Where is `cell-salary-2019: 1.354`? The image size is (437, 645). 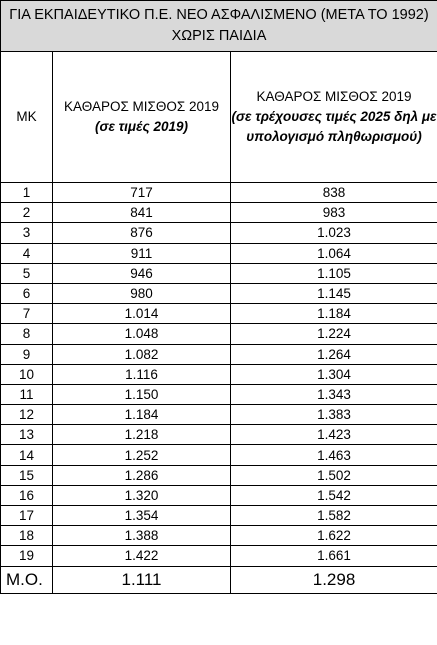 cell-salary-2019: 1.354 is located at coordinates (141, 515).